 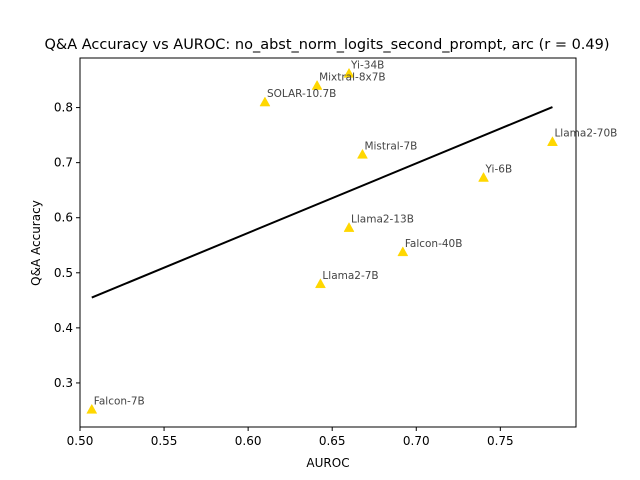 What do you see at coordinates (332, 441) in the screenshot?
I see `x-tick-label: 0.65` at bounding box center [332, 441].